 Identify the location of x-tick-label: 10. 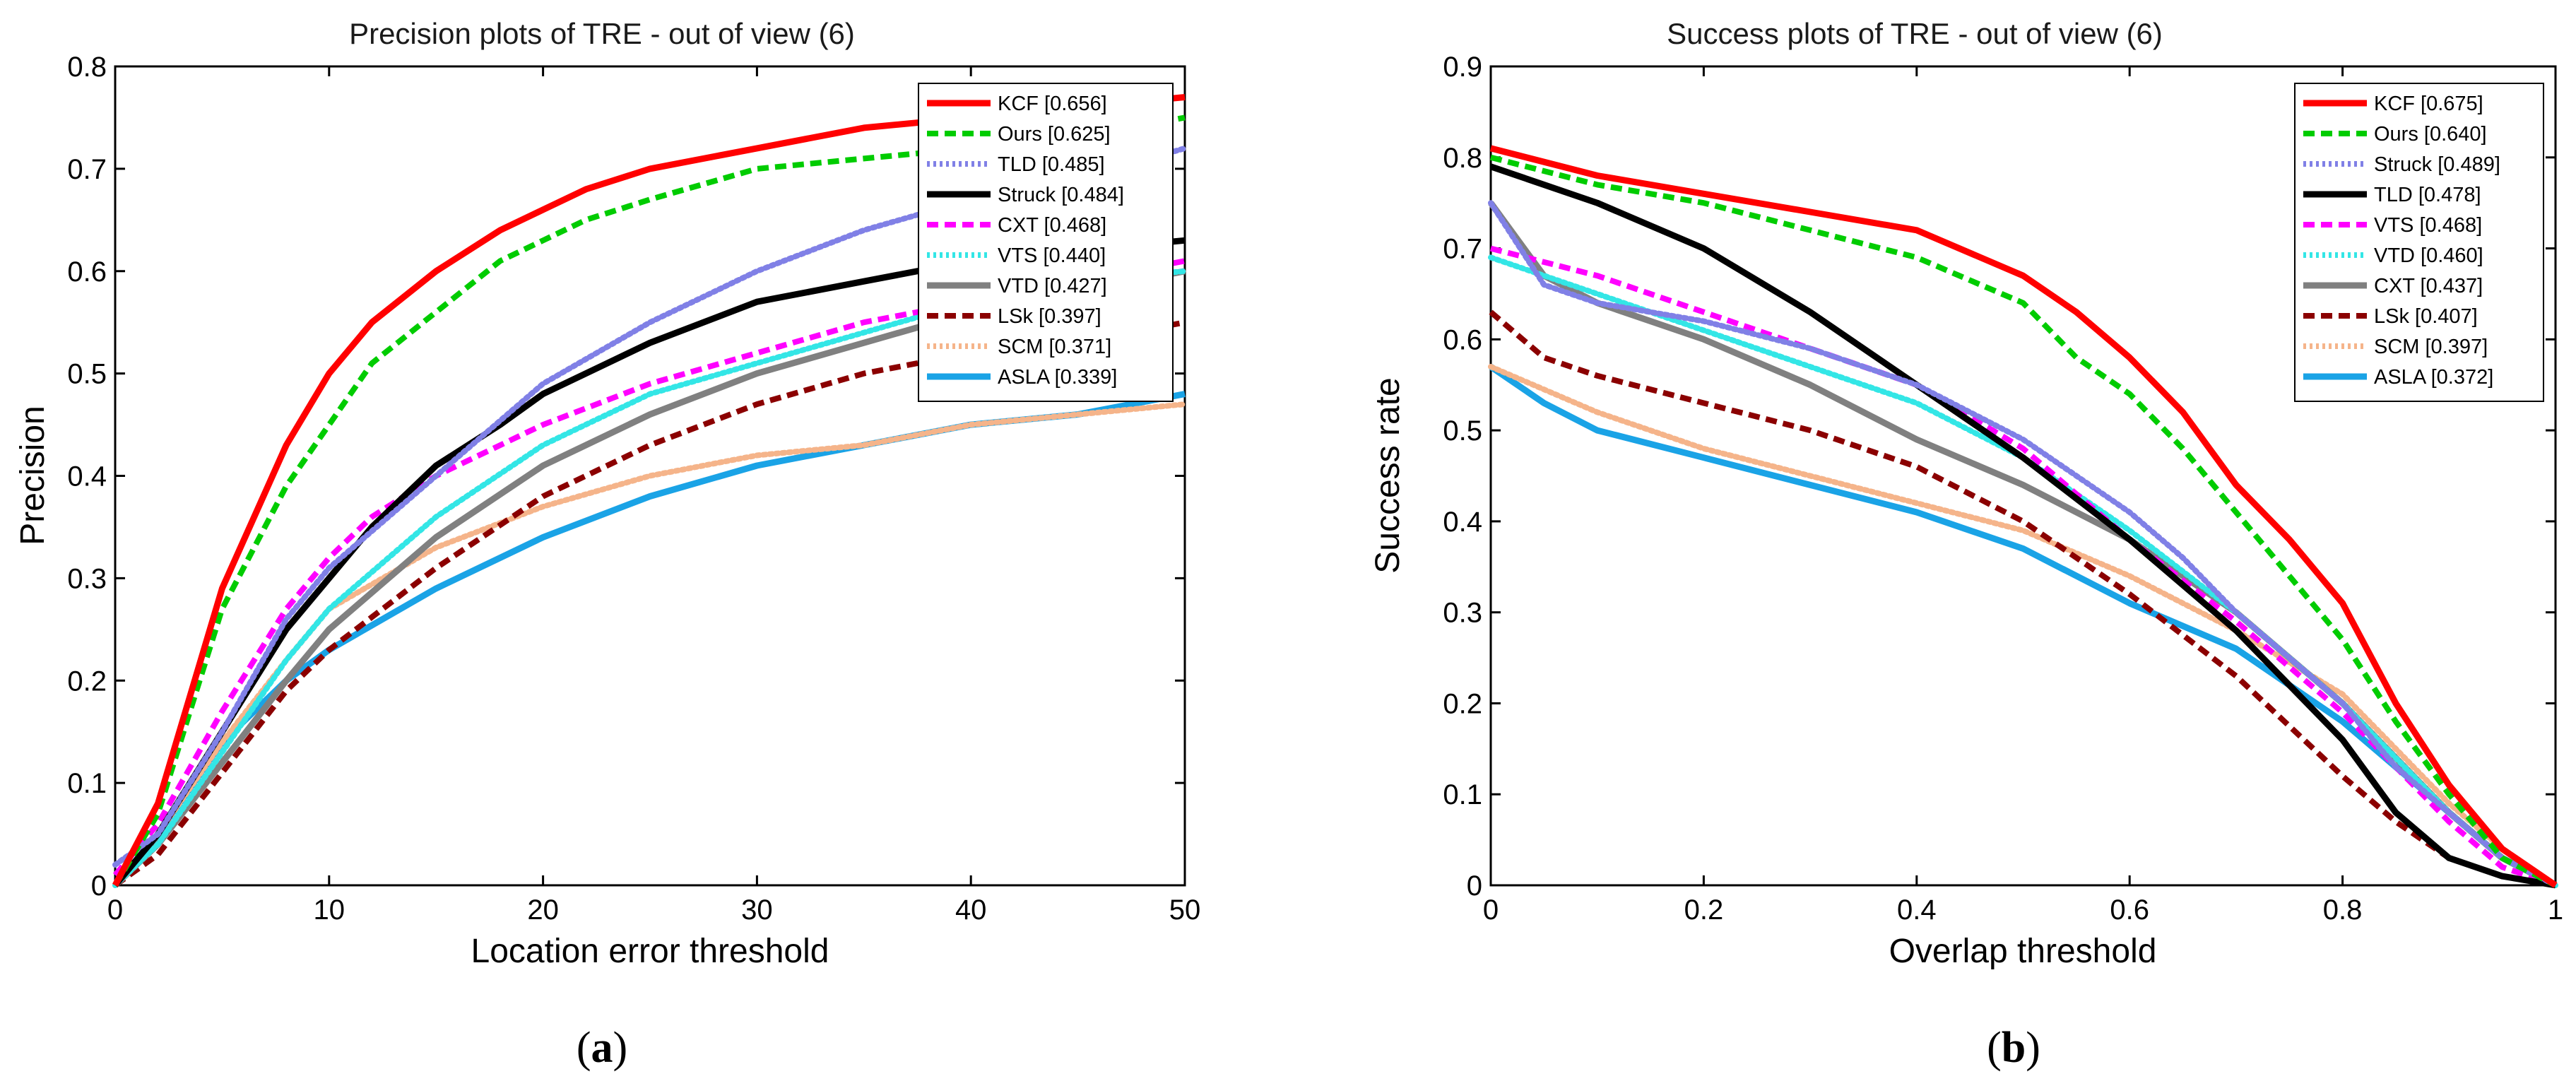
(329, 910).